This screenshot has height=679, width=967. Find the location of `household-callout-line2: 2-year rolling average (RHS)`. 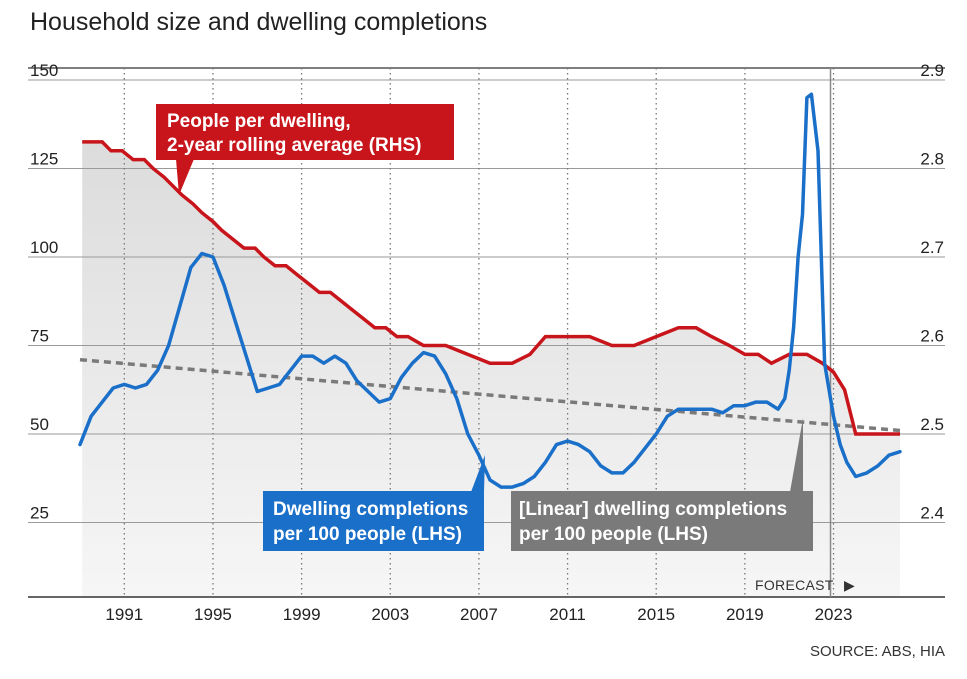

household-callout-line2: 2-year rolling average (RHS) is located at coordinates (294, 145).